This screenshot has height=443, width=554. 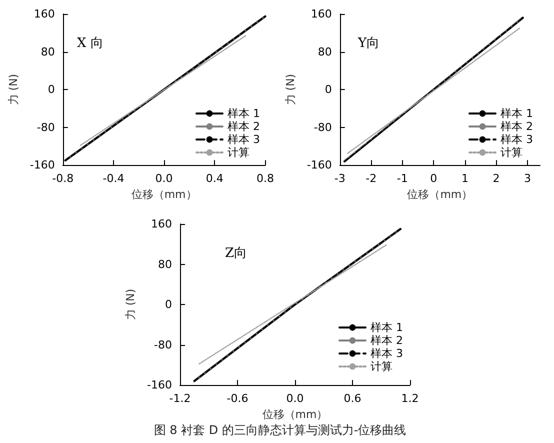 What do you see at coordinates (63, 179) in the screenshot?
I see `x-tick-label: -0.8` at bounding box center [63, 179].